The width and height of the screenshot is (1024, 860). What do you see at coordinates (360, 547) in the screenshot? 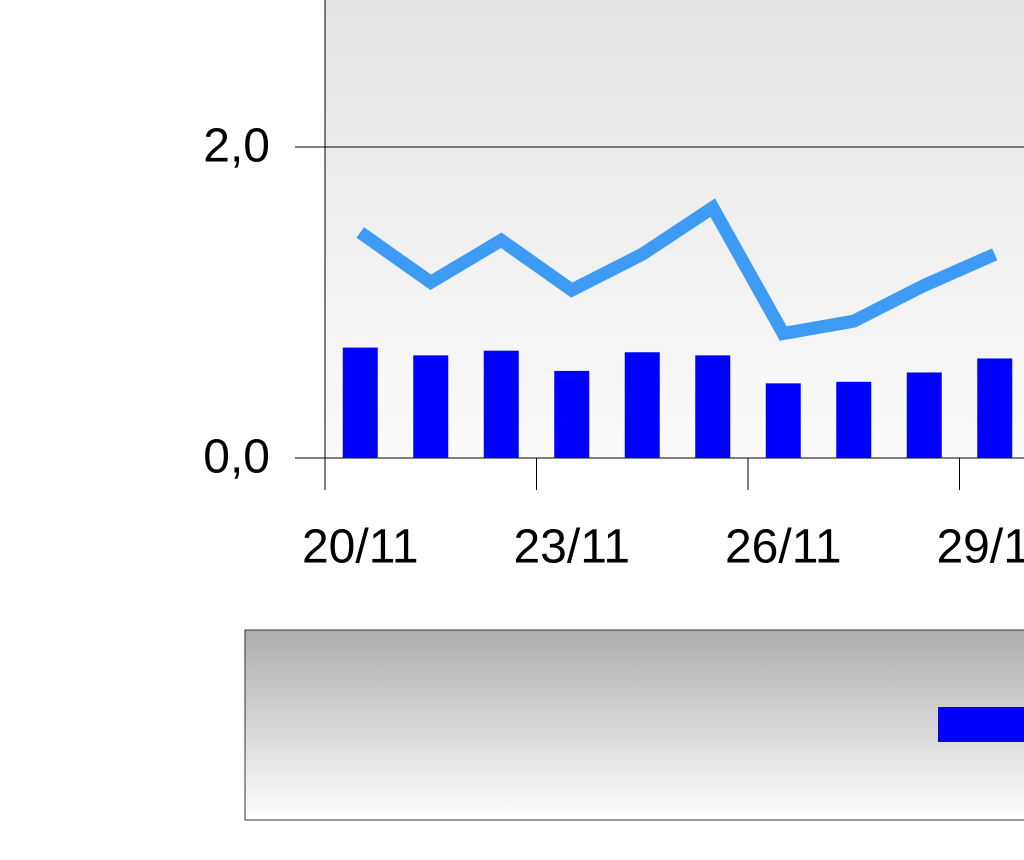
I see `x-tick-label: 20/11` at bounding box center [360, 547].